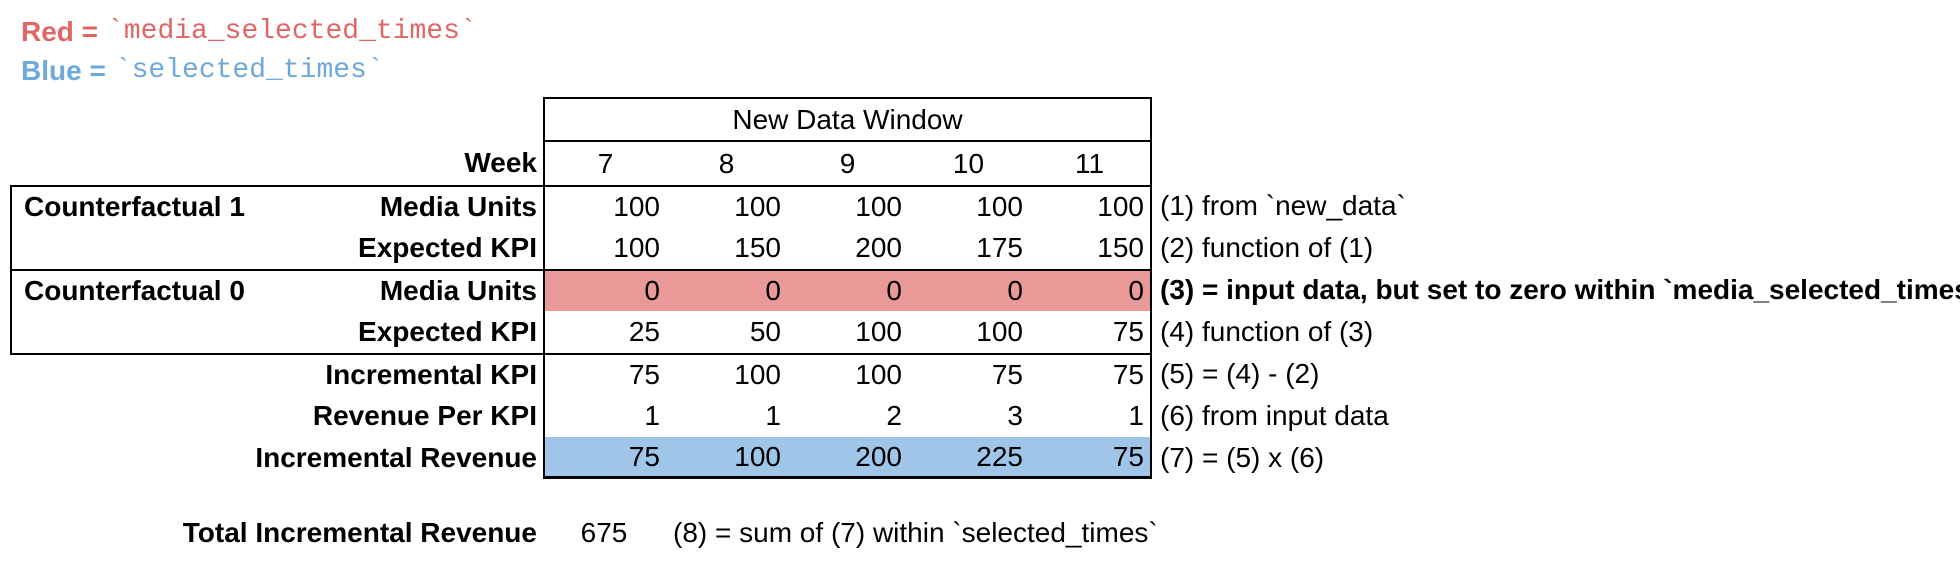 The image size is (1960, 574). Describe the element at coordinates (276, 162) in the screenshot. I see `week-label-cell: Week` at that location.